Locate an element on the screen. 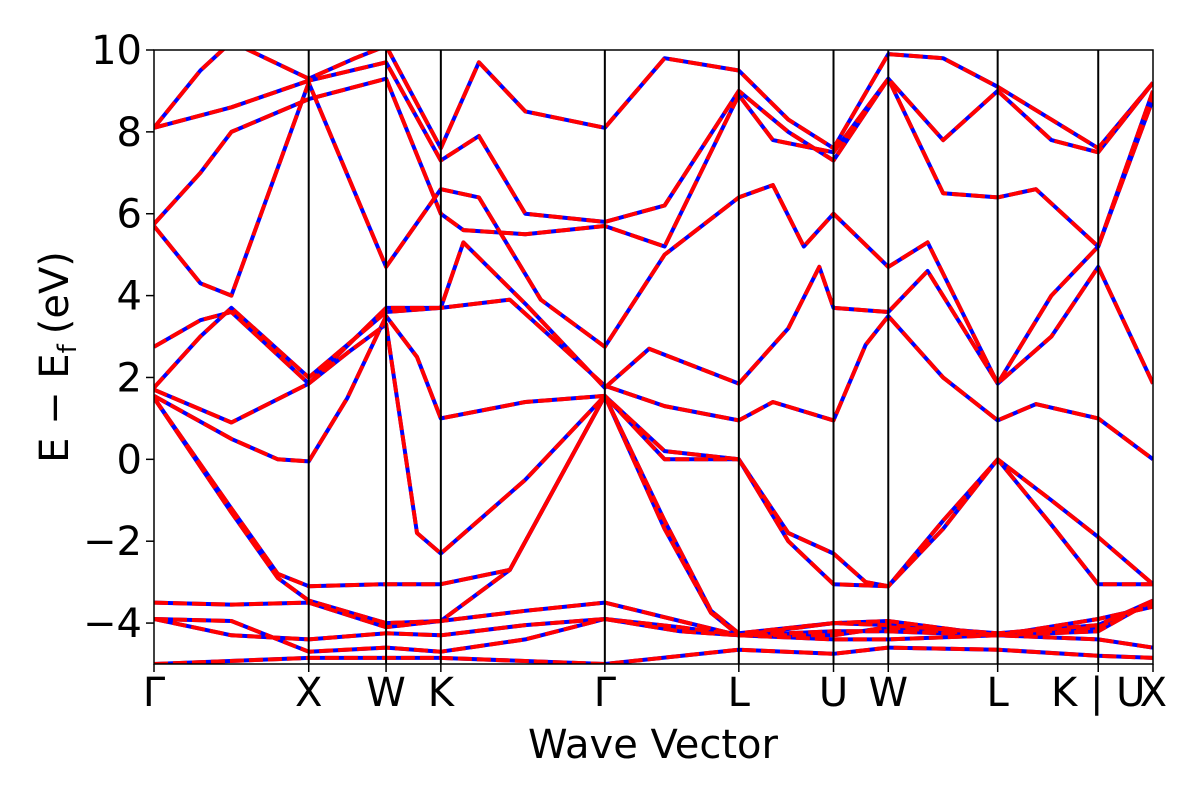 The height and width of the screenshot is (800, 1200). y-tick-label-7: −4 is located at coordinates (112, 624).